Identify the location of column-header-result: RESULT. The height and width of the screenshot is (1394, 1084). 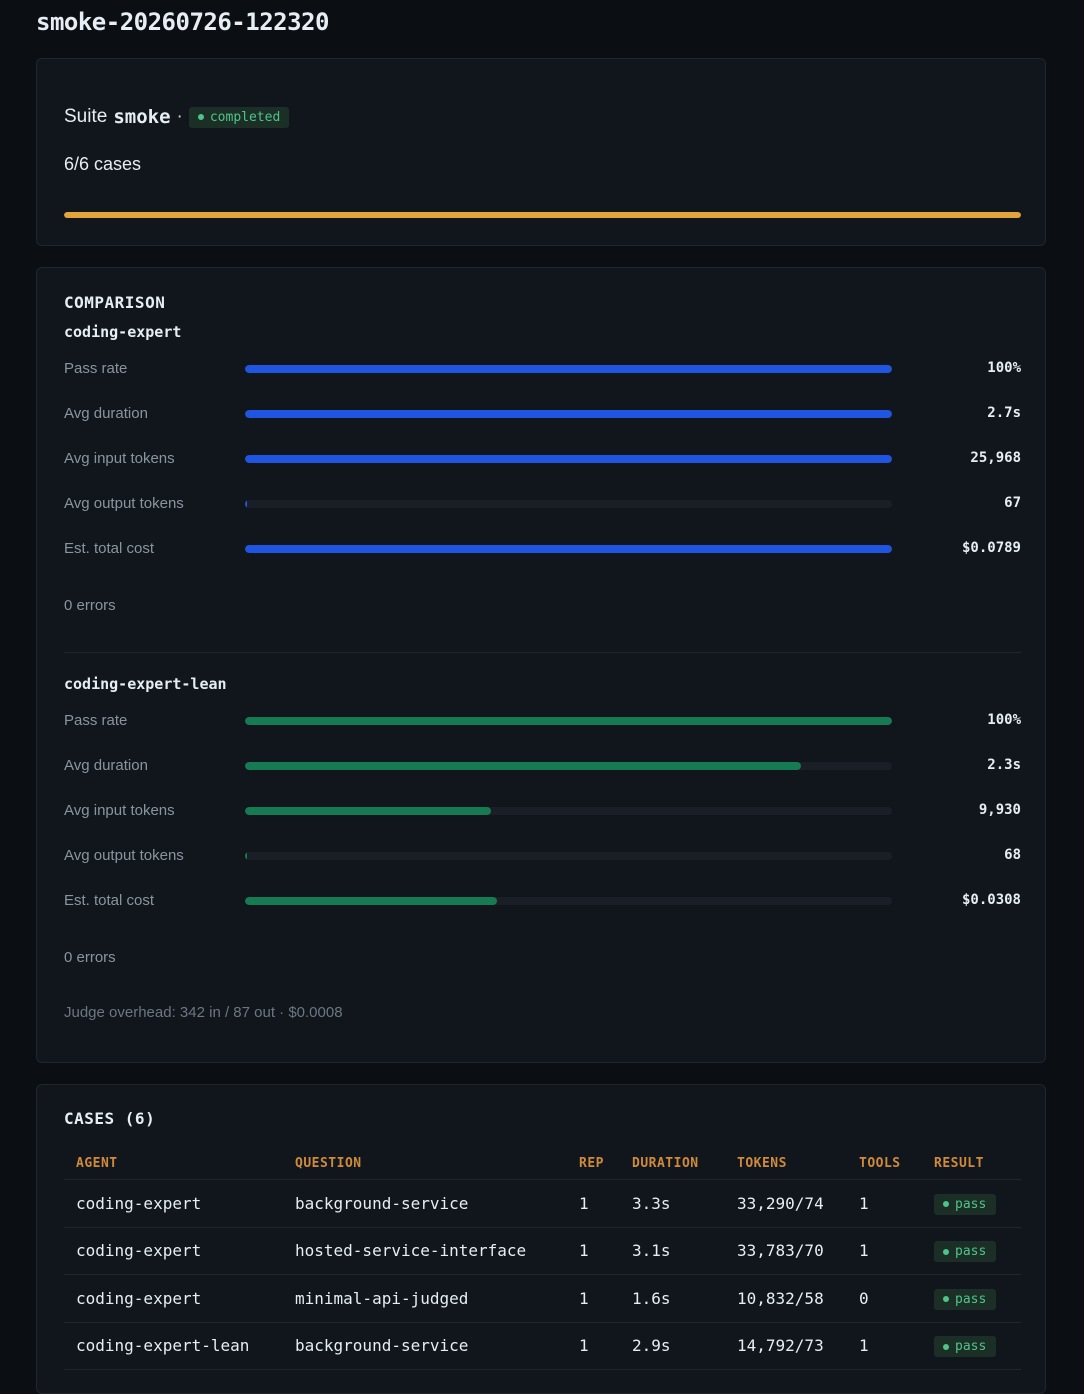
(971, 1163).